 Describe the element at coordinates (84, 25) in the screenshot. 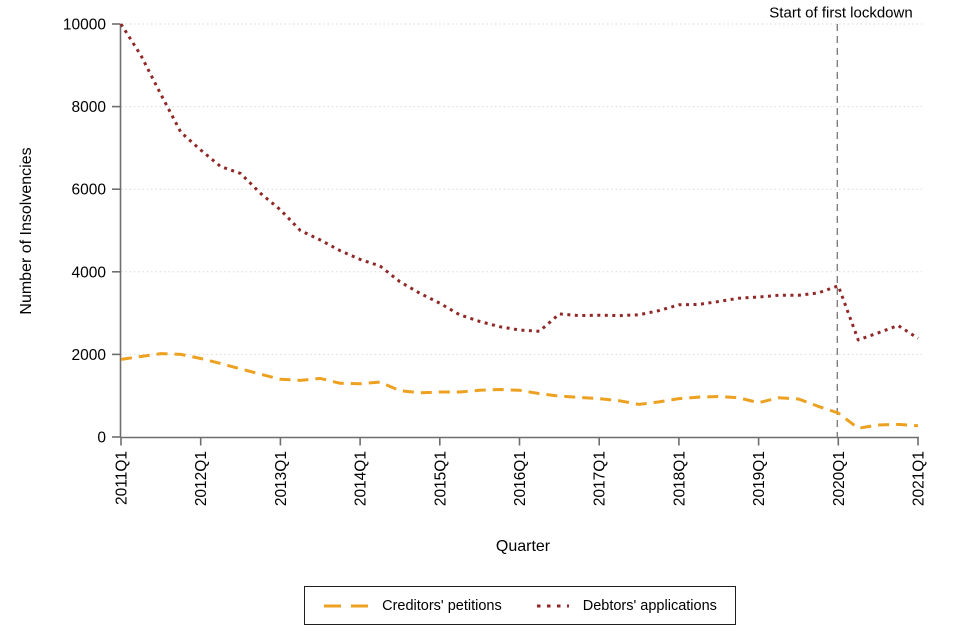

I see `y-tick-label-10000: 10000` at that location.